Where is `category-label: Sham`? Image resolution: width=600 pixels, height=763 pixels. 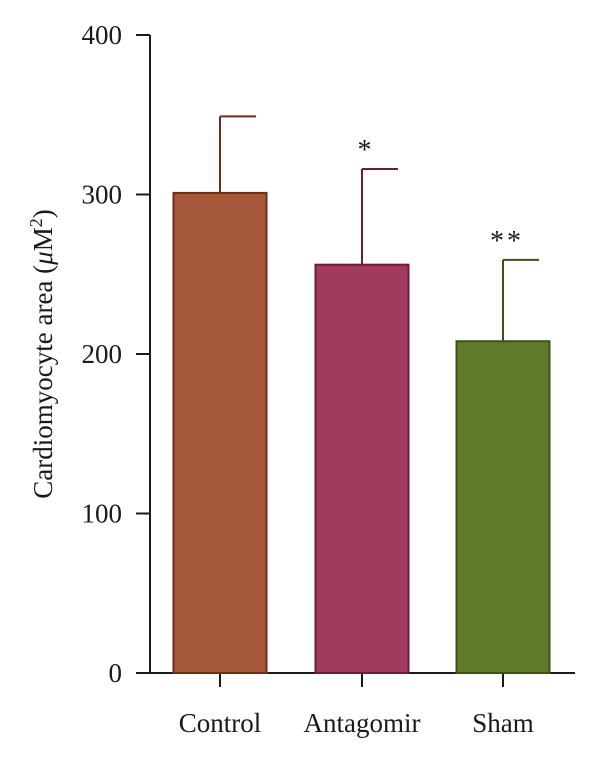
category-label: Sham is located at coordinates (503, 723).